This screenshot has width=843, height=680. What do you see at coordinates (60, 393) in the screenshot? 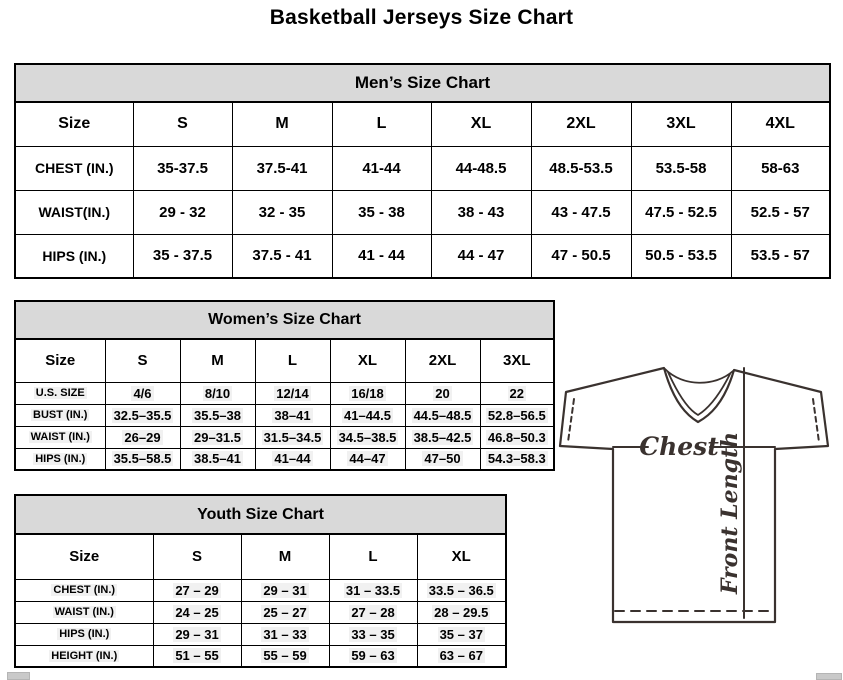
I see `row-label-text: U.S. SIZE` at bounding box center [60, 393].